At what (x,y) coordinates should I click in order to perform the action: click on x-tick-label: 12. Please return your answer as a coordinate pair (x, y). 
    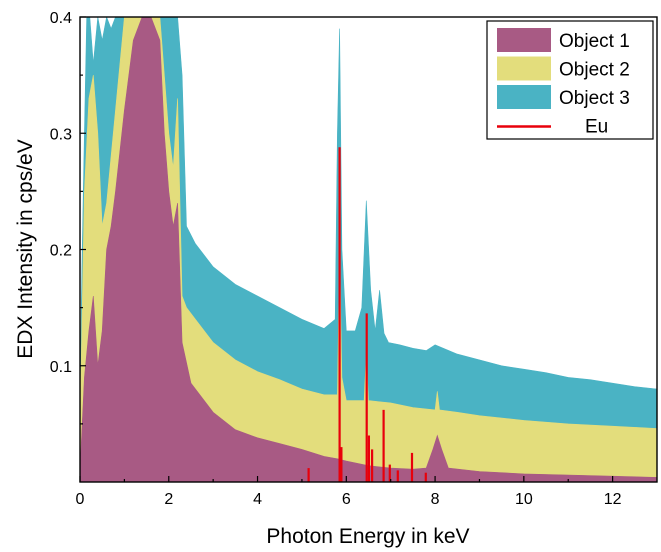
    Looking at the image, I should click on (613, 499).